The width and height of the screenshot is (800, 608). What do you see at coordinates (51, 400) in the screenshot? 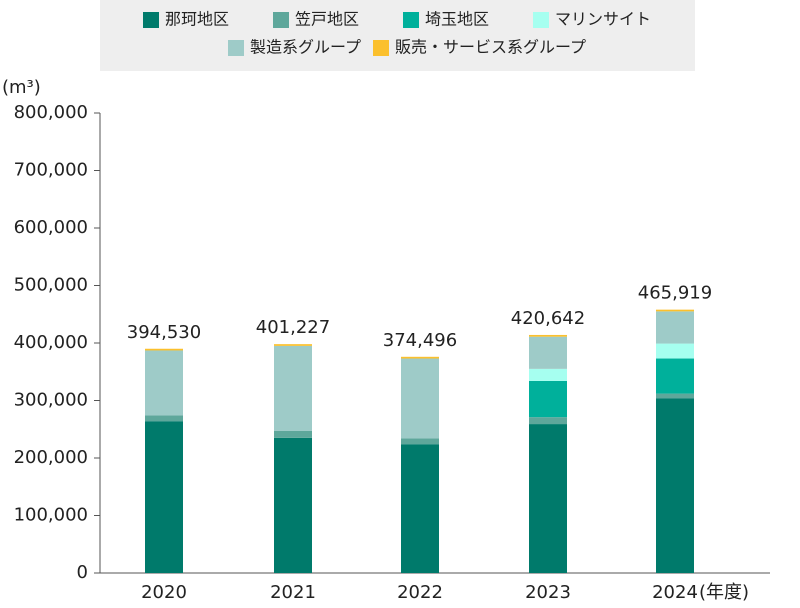
I see `y-tick-label: 300,000` at bounding box center [51, 400].